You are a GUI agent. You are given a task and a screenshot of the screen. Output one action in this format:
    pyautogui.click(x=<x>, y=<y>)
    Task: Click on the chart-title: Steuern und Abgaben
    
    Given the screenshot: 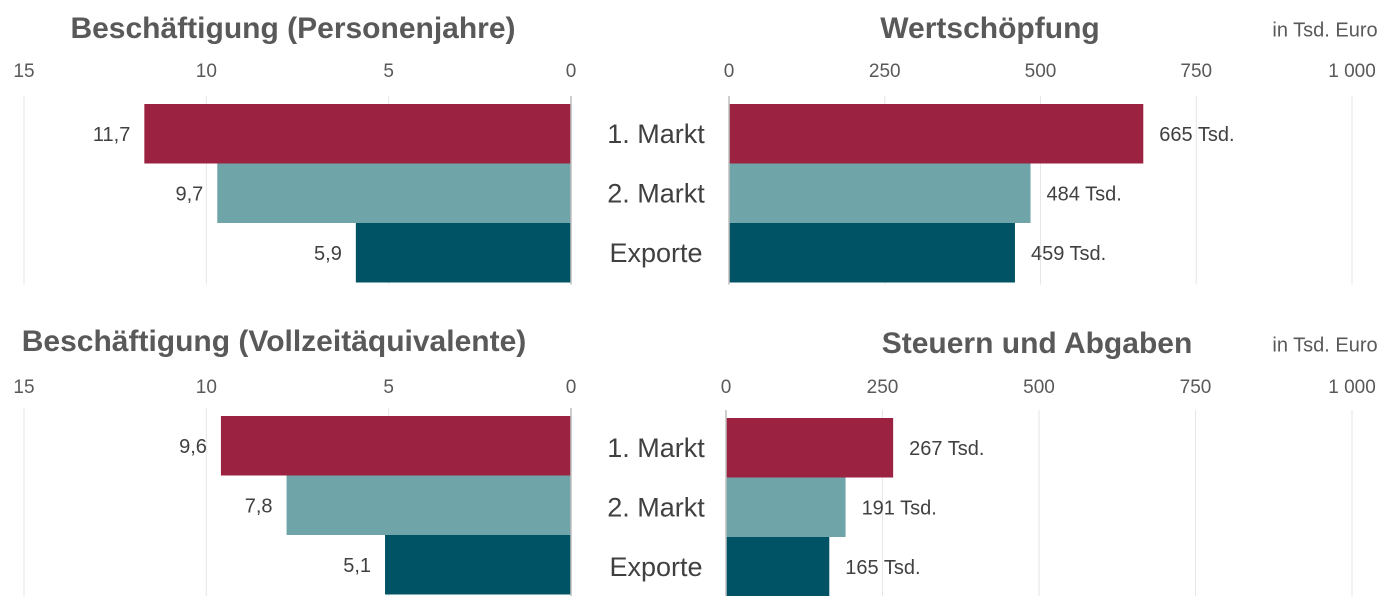 What is the action you would take?
    pyautogui.click(x=1037, y=343)
    